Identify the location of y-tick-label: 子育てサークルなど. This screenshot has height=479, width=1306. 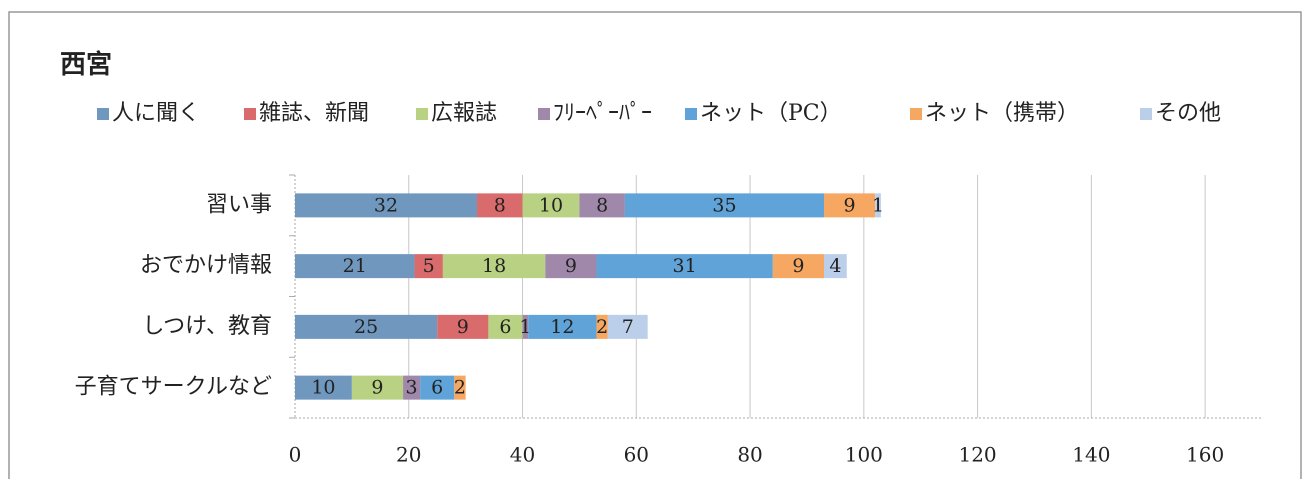
(173, 387).